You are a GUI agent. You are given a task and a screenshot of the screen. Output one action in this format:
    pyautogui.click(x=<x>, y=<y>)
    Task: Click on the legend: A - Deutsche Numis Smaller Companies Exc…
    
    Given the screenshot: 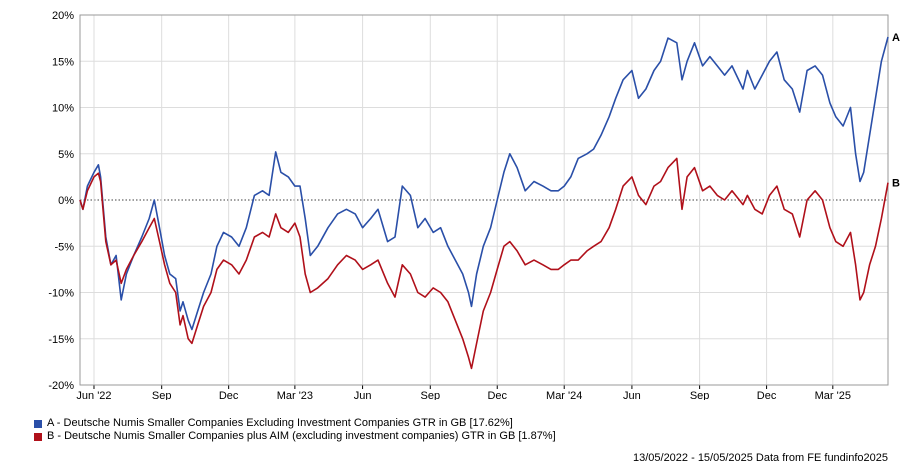 What is the action you would take?
    pyautogui.click(x=295, y=430)
    